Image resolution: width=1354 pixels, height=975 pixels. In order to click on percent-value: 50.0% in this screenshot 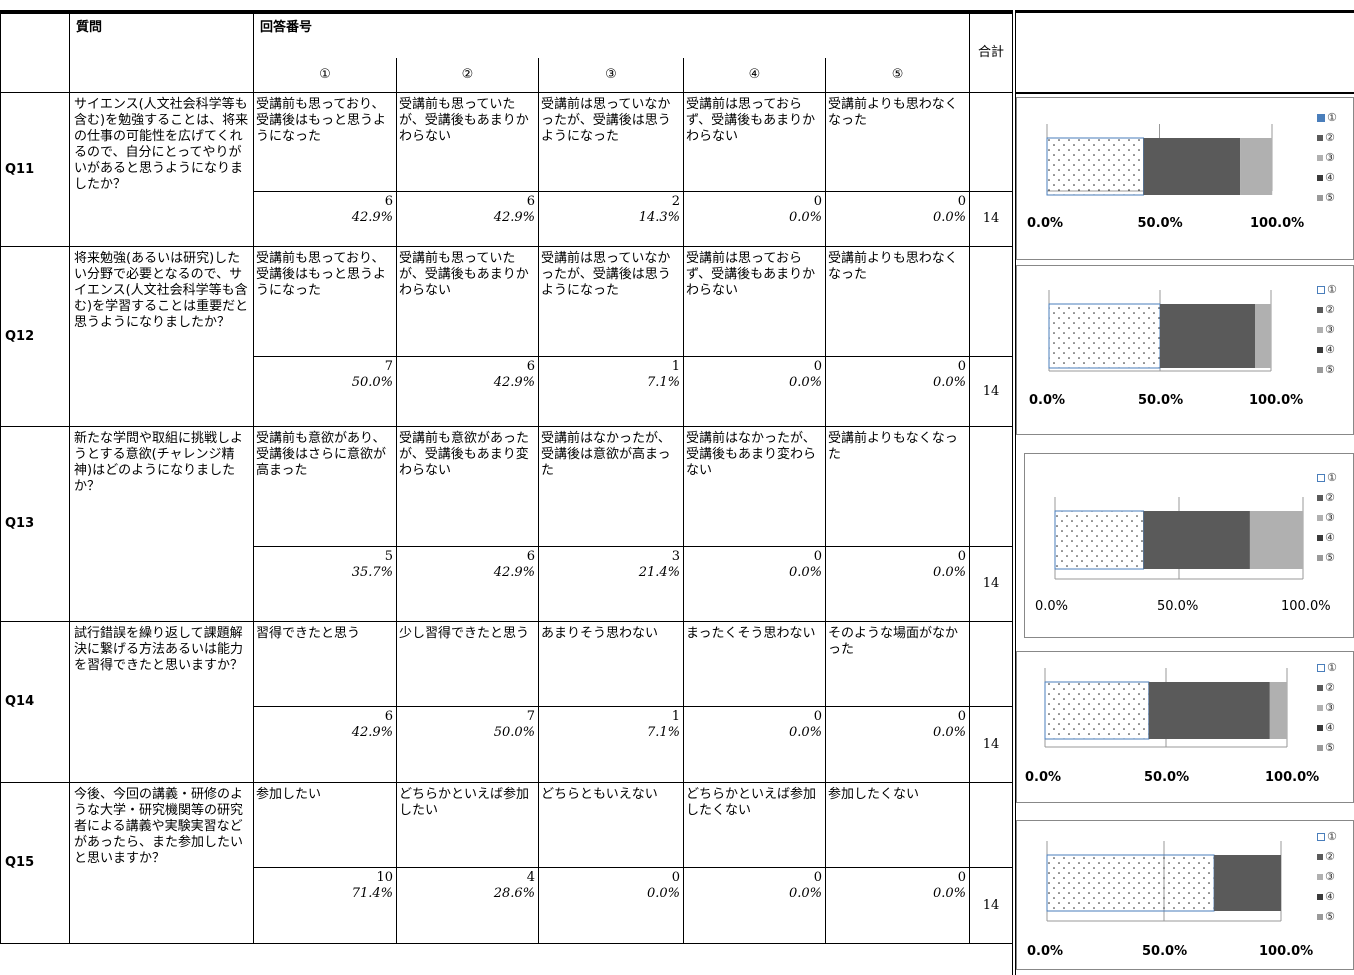, I will do `click(514, 732)`.